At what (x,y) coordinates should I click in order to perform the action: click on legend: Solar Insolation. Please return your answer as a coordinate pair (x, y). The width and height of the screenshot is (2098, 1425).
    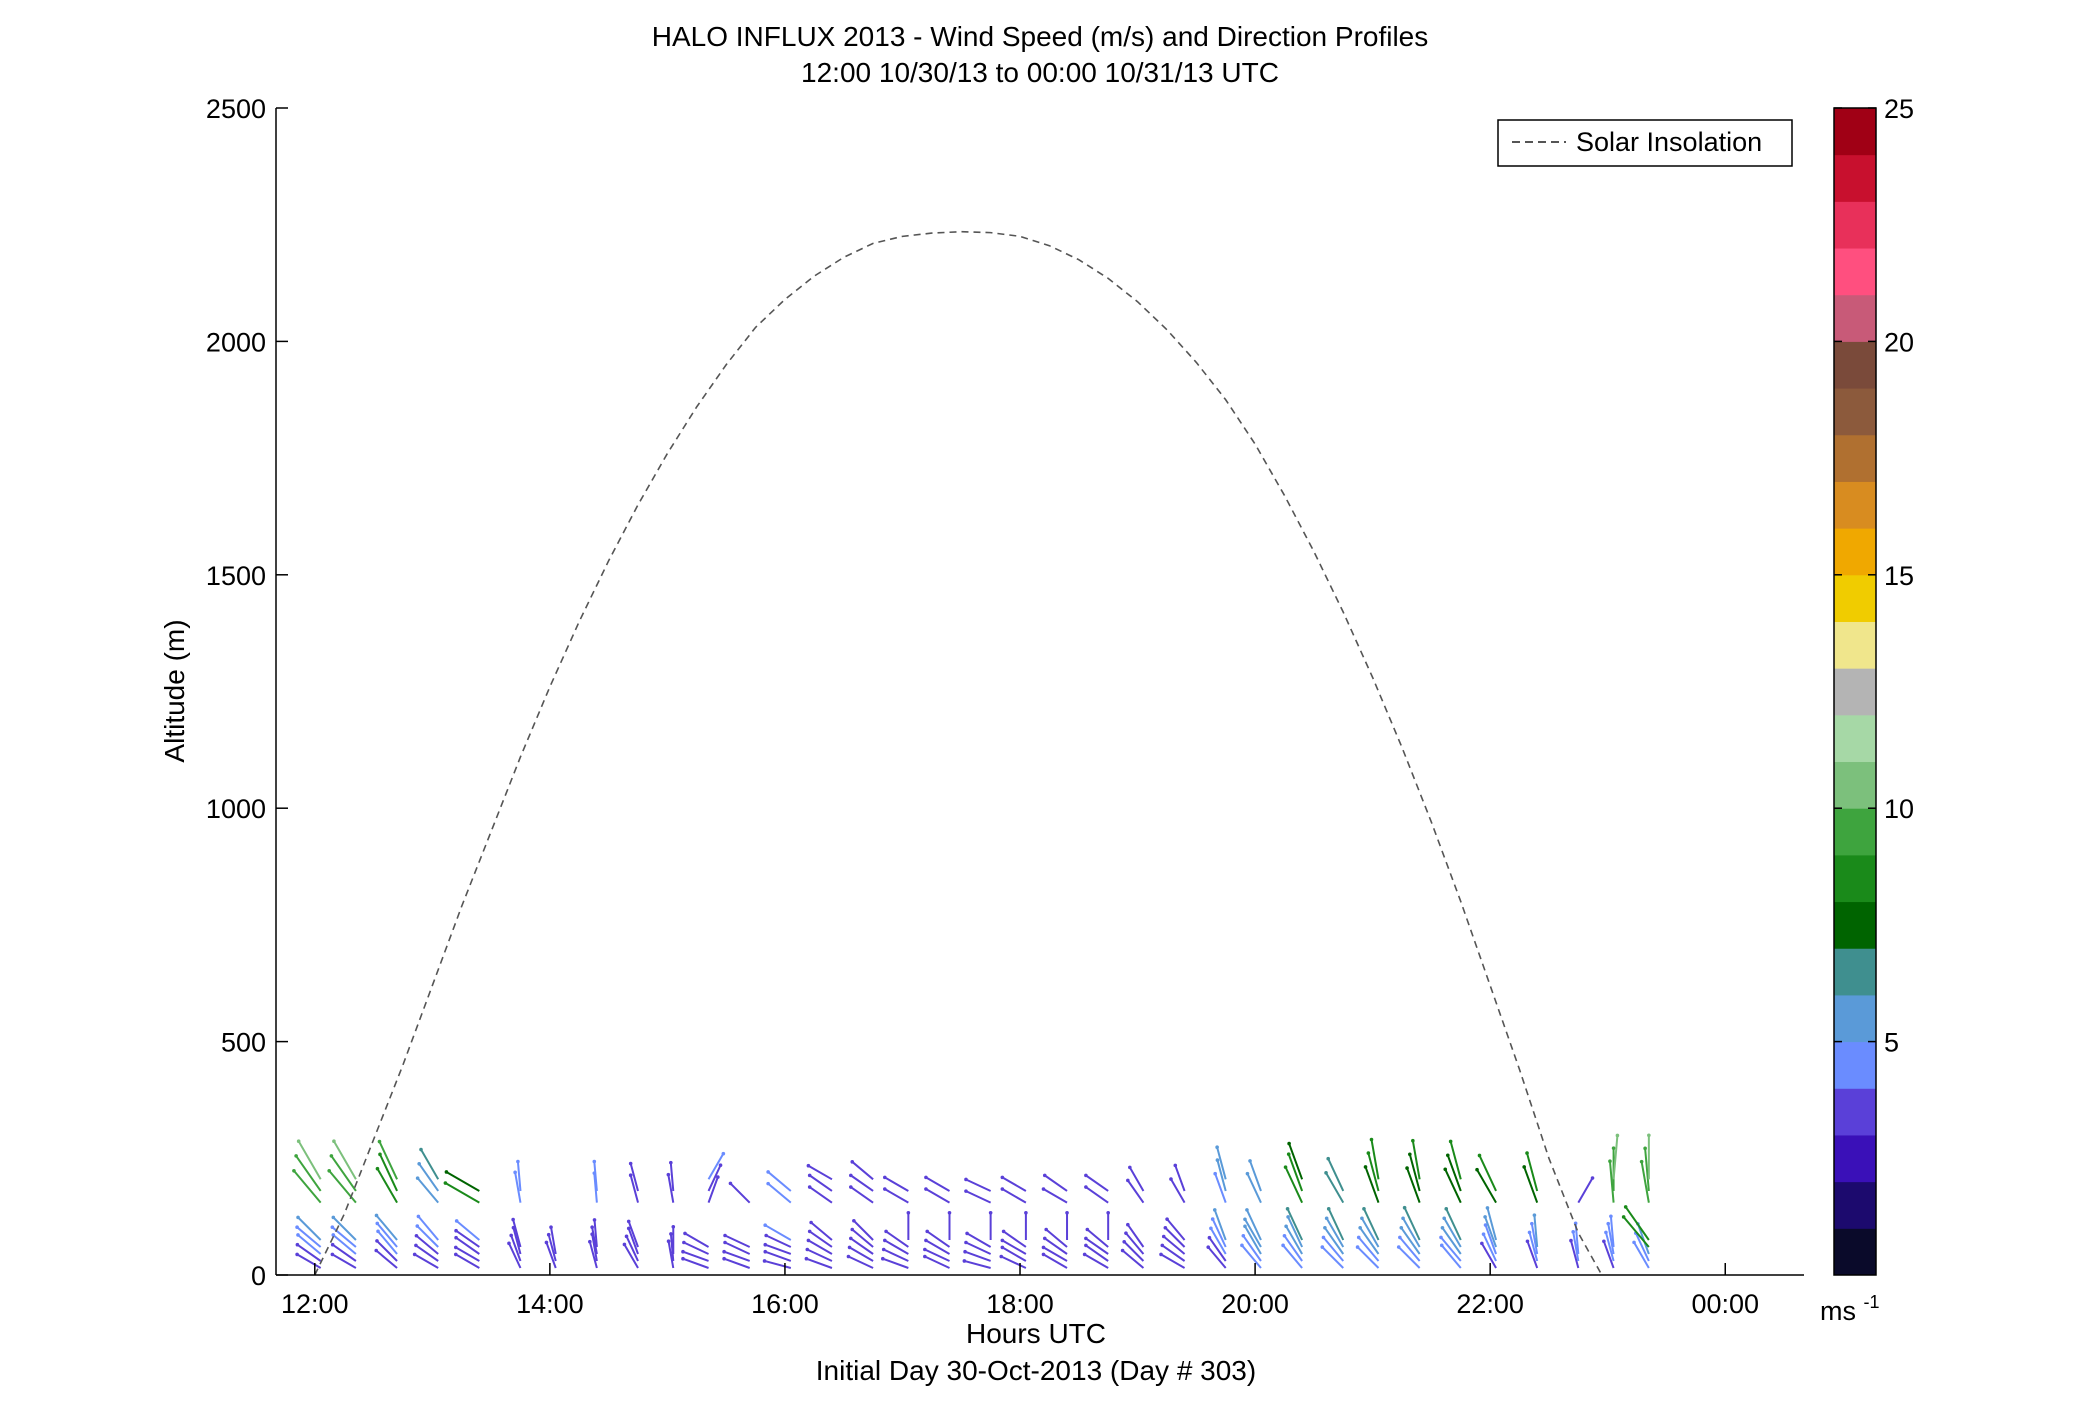
    Looking at the image, I should click on (1645, 143).